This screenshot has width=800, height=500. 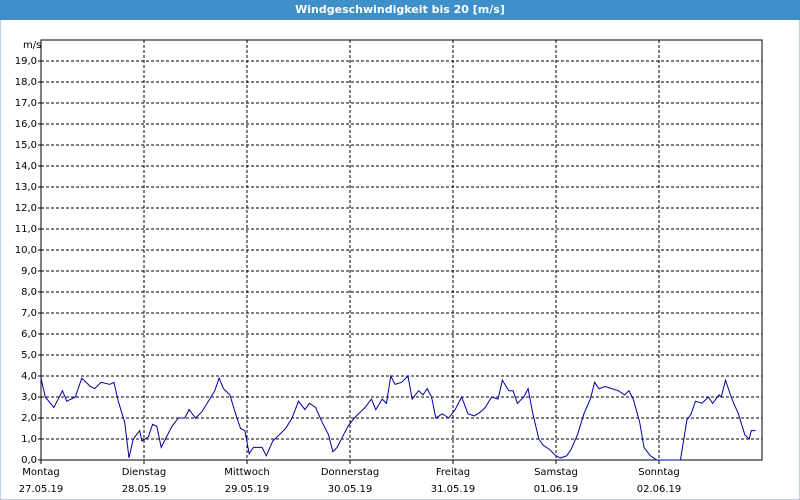 I want to click on y-tick-label: 18,0, so click(x=26, y=82).